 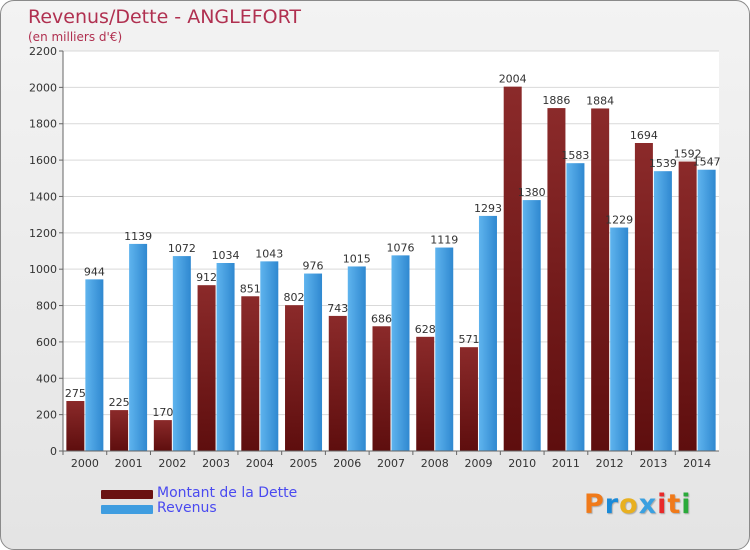 What do you see at coordinates (425, 329) in the screenshot?
I see `data-label-debt-2008: 628` at bounding box center [425, 329].